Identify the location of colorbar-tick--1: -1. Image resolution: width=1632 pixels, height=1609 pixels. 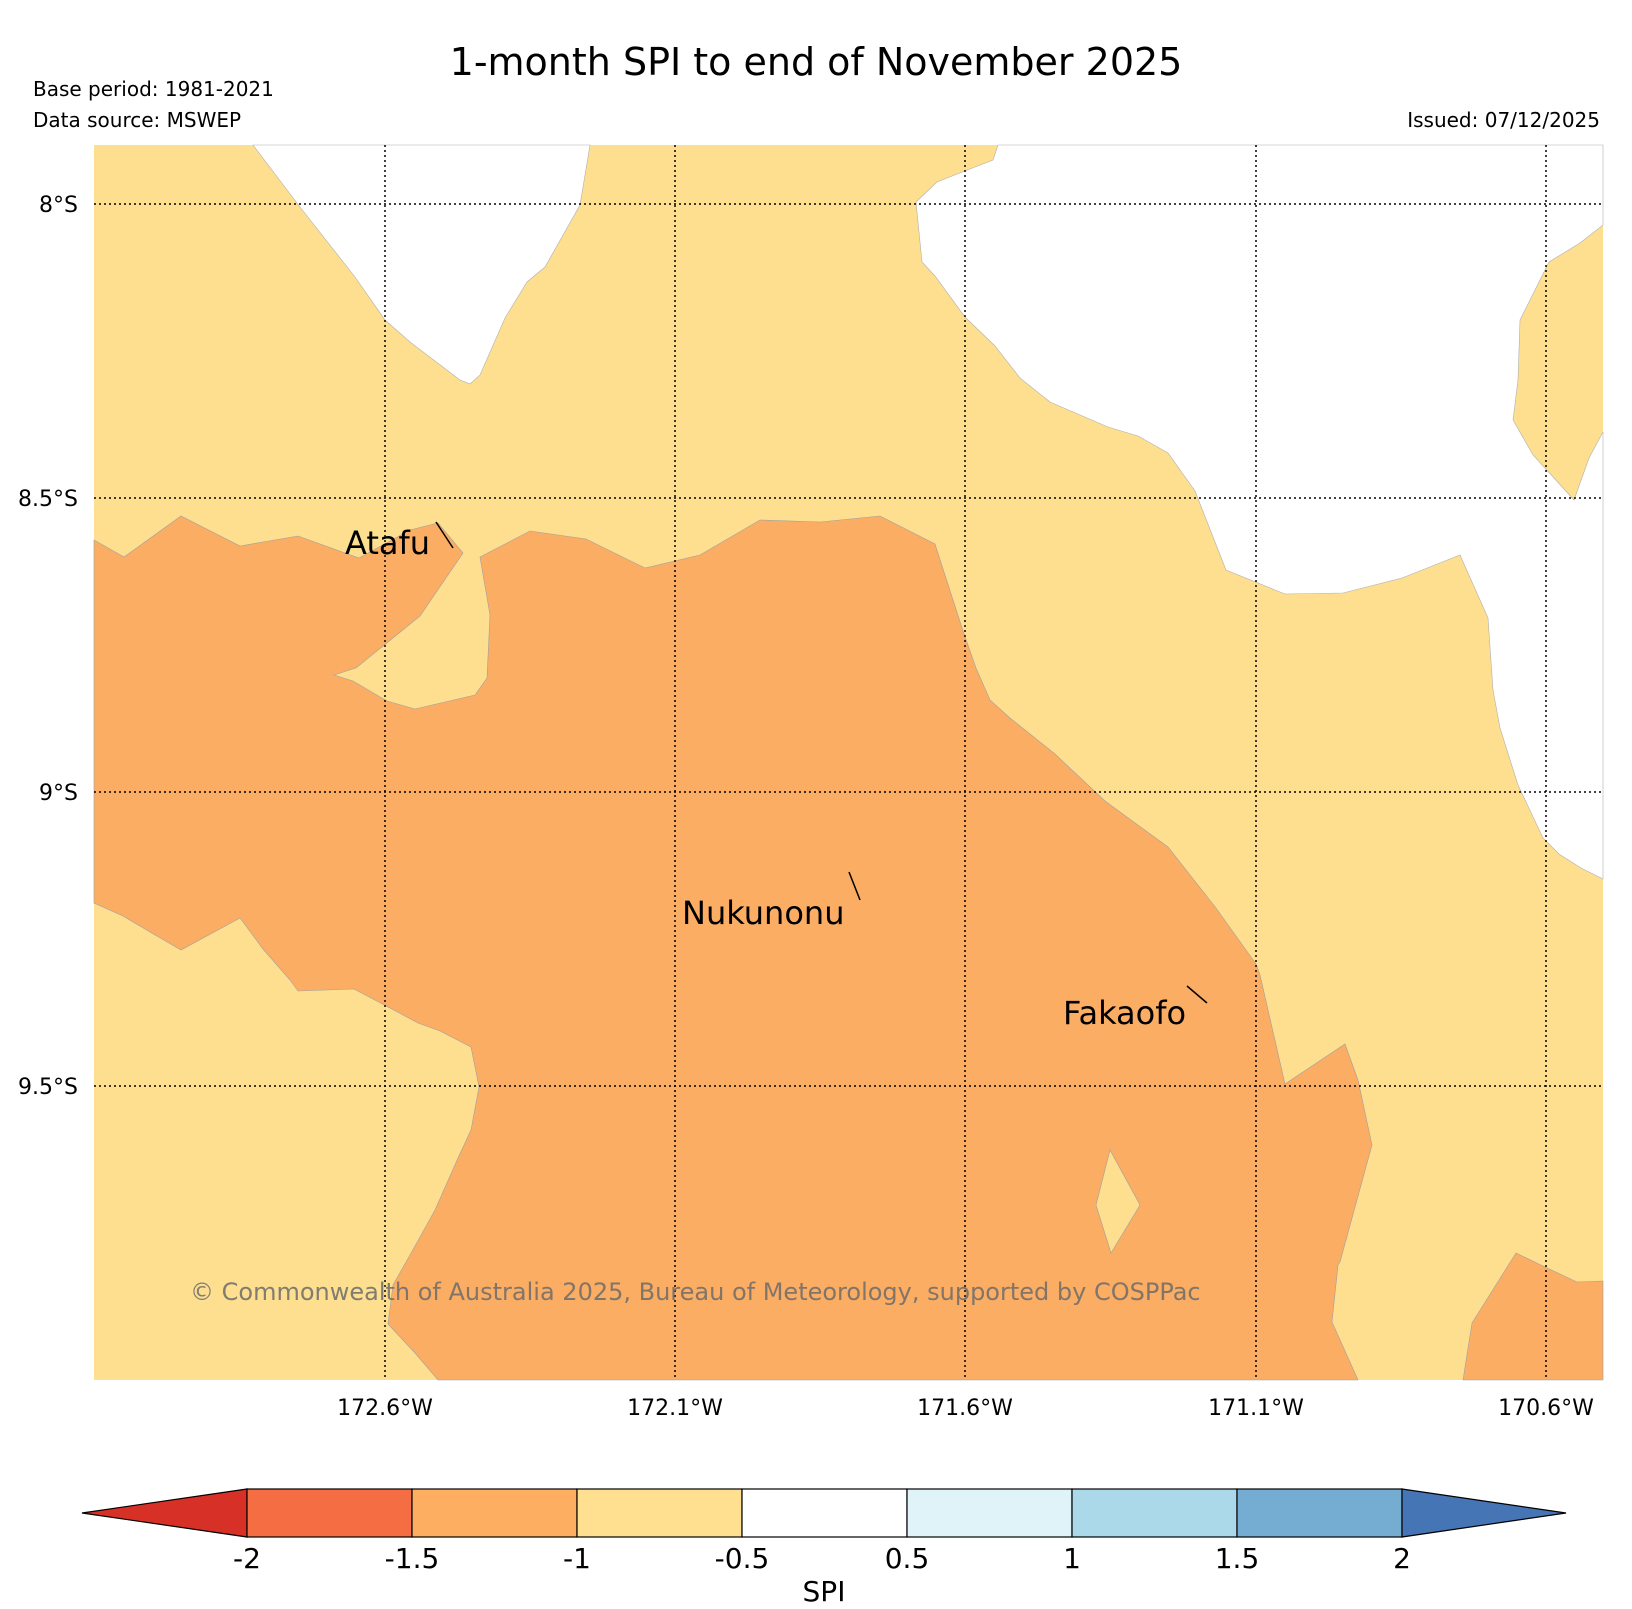
(577, 1558).